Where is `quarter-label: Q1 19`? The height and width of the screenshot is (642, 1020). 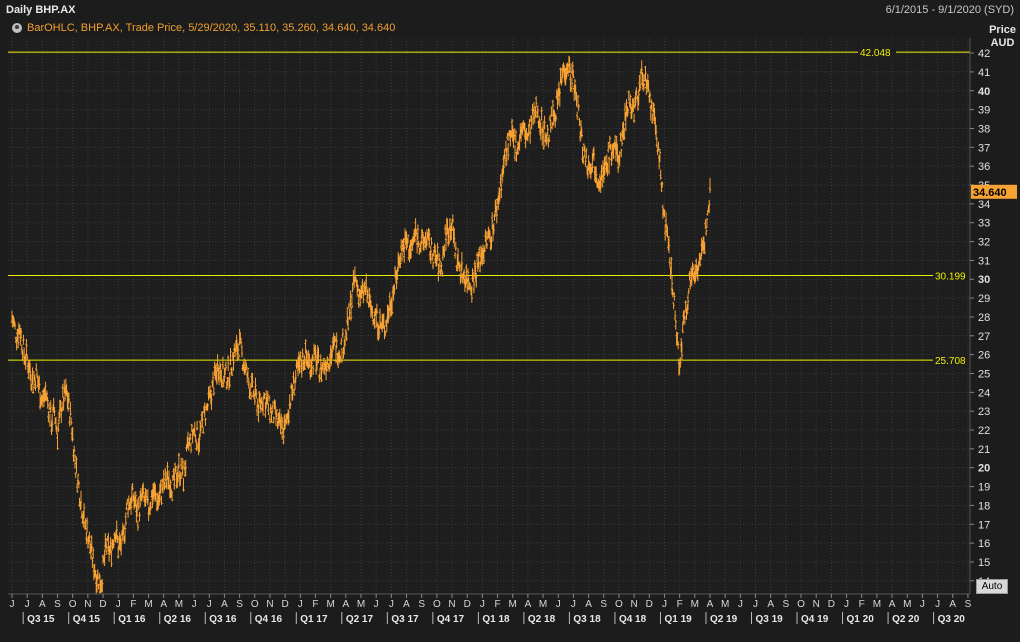
quarter-label: Q1 19 is located at coordinates (678, 619).